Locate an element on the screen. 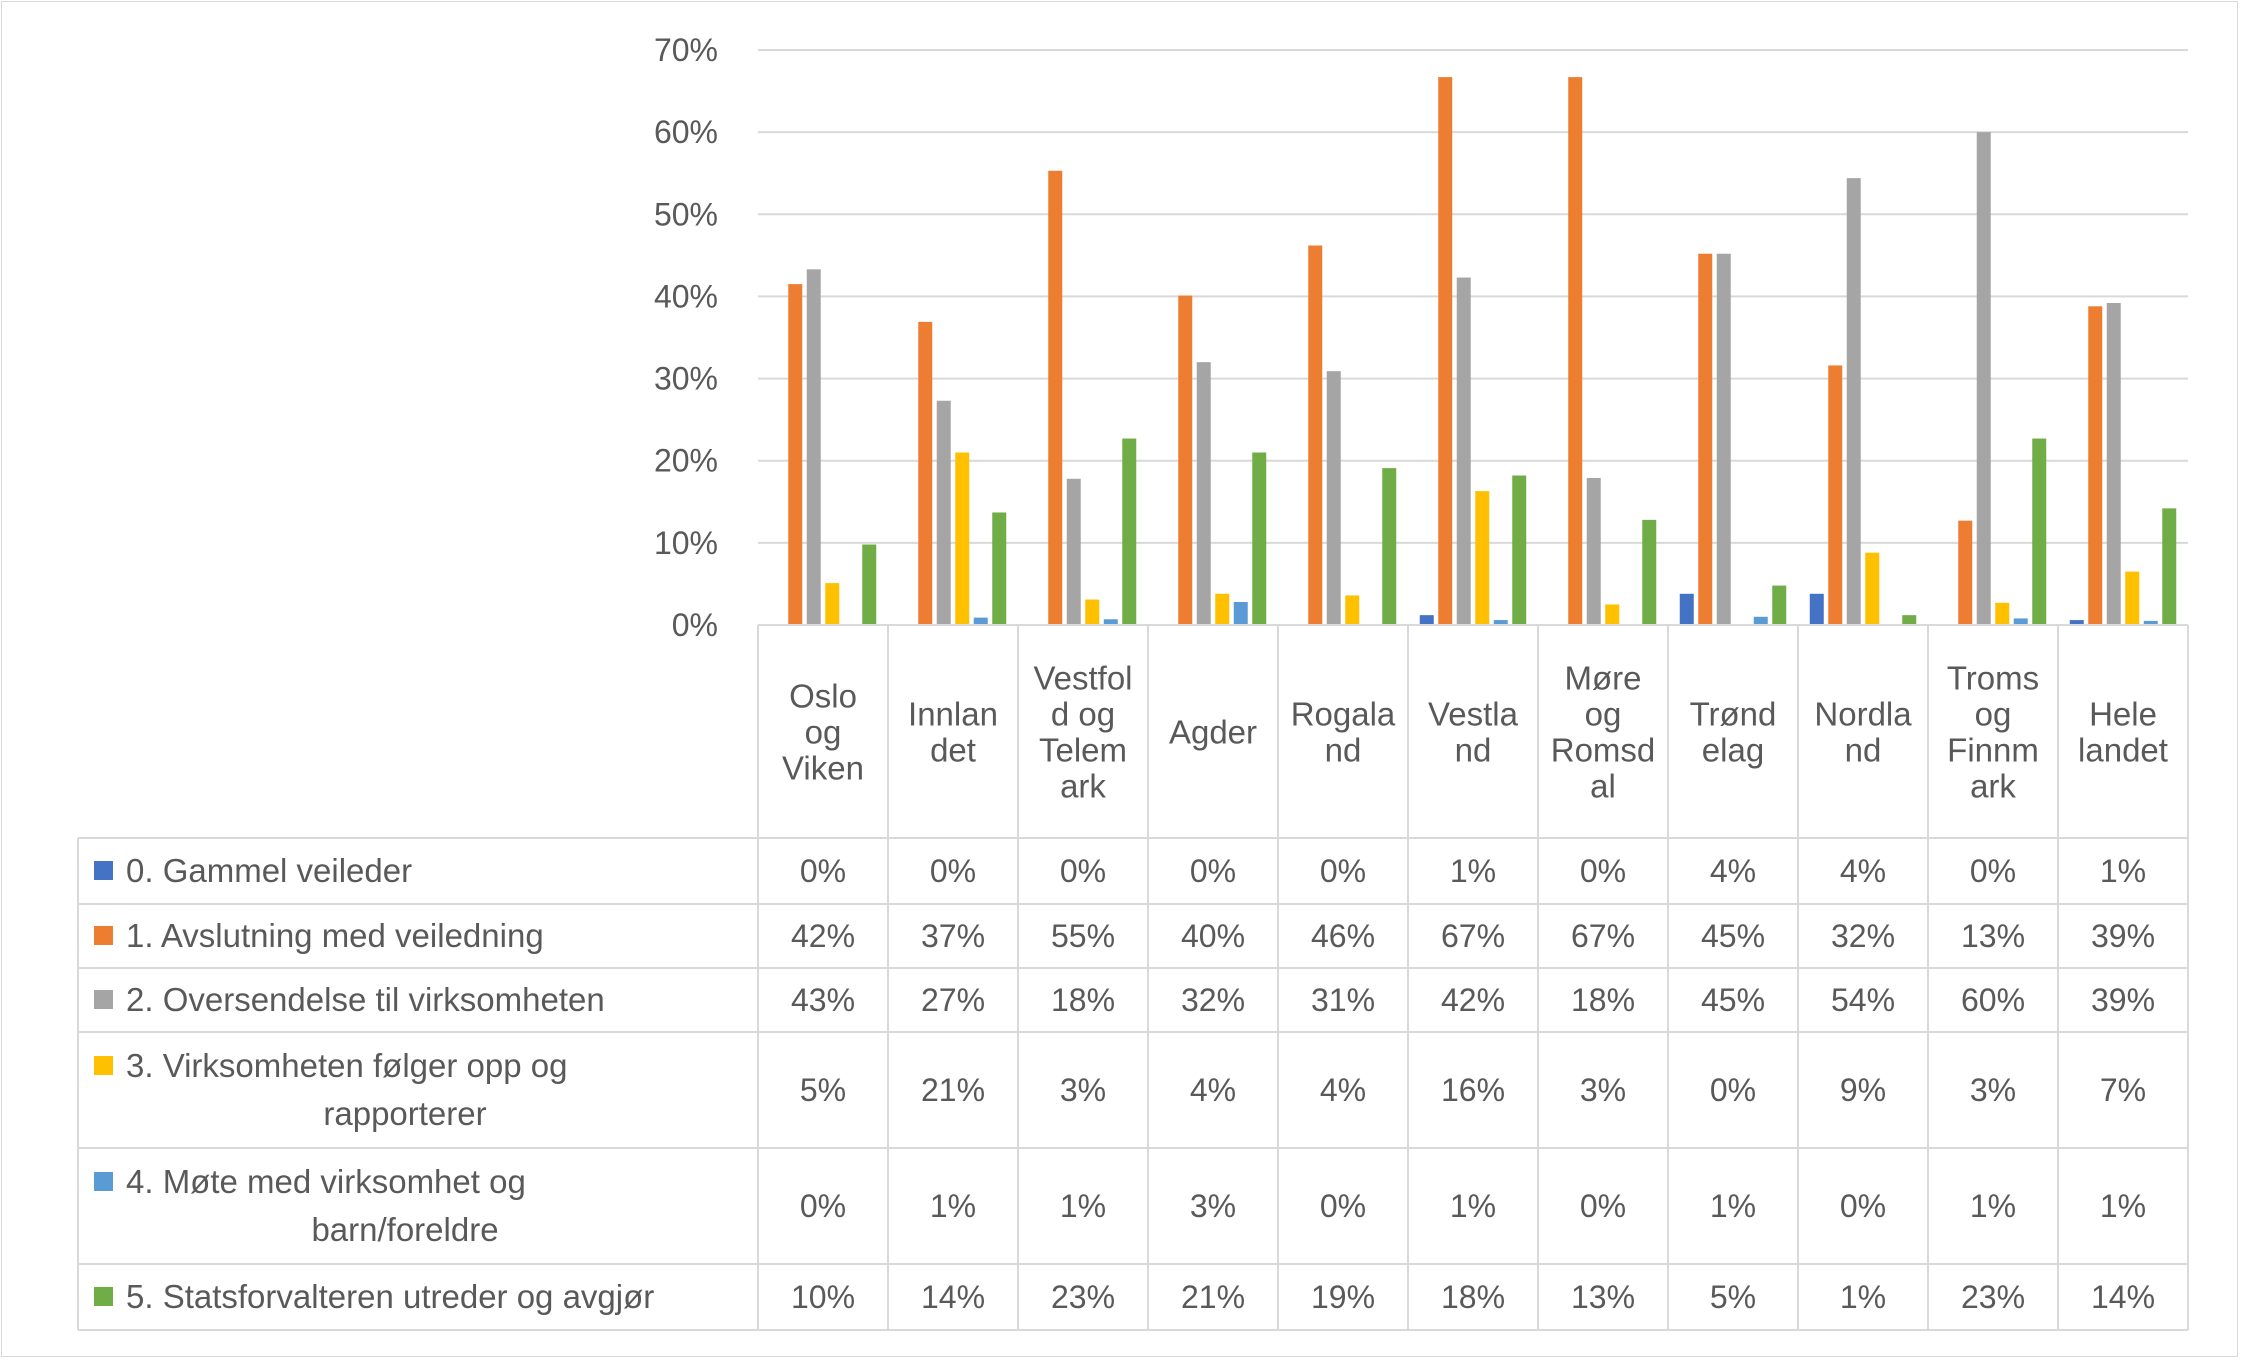 The image size is (2241, 1360). category-label-line: Trønd is located at coordinates (1733, 714).